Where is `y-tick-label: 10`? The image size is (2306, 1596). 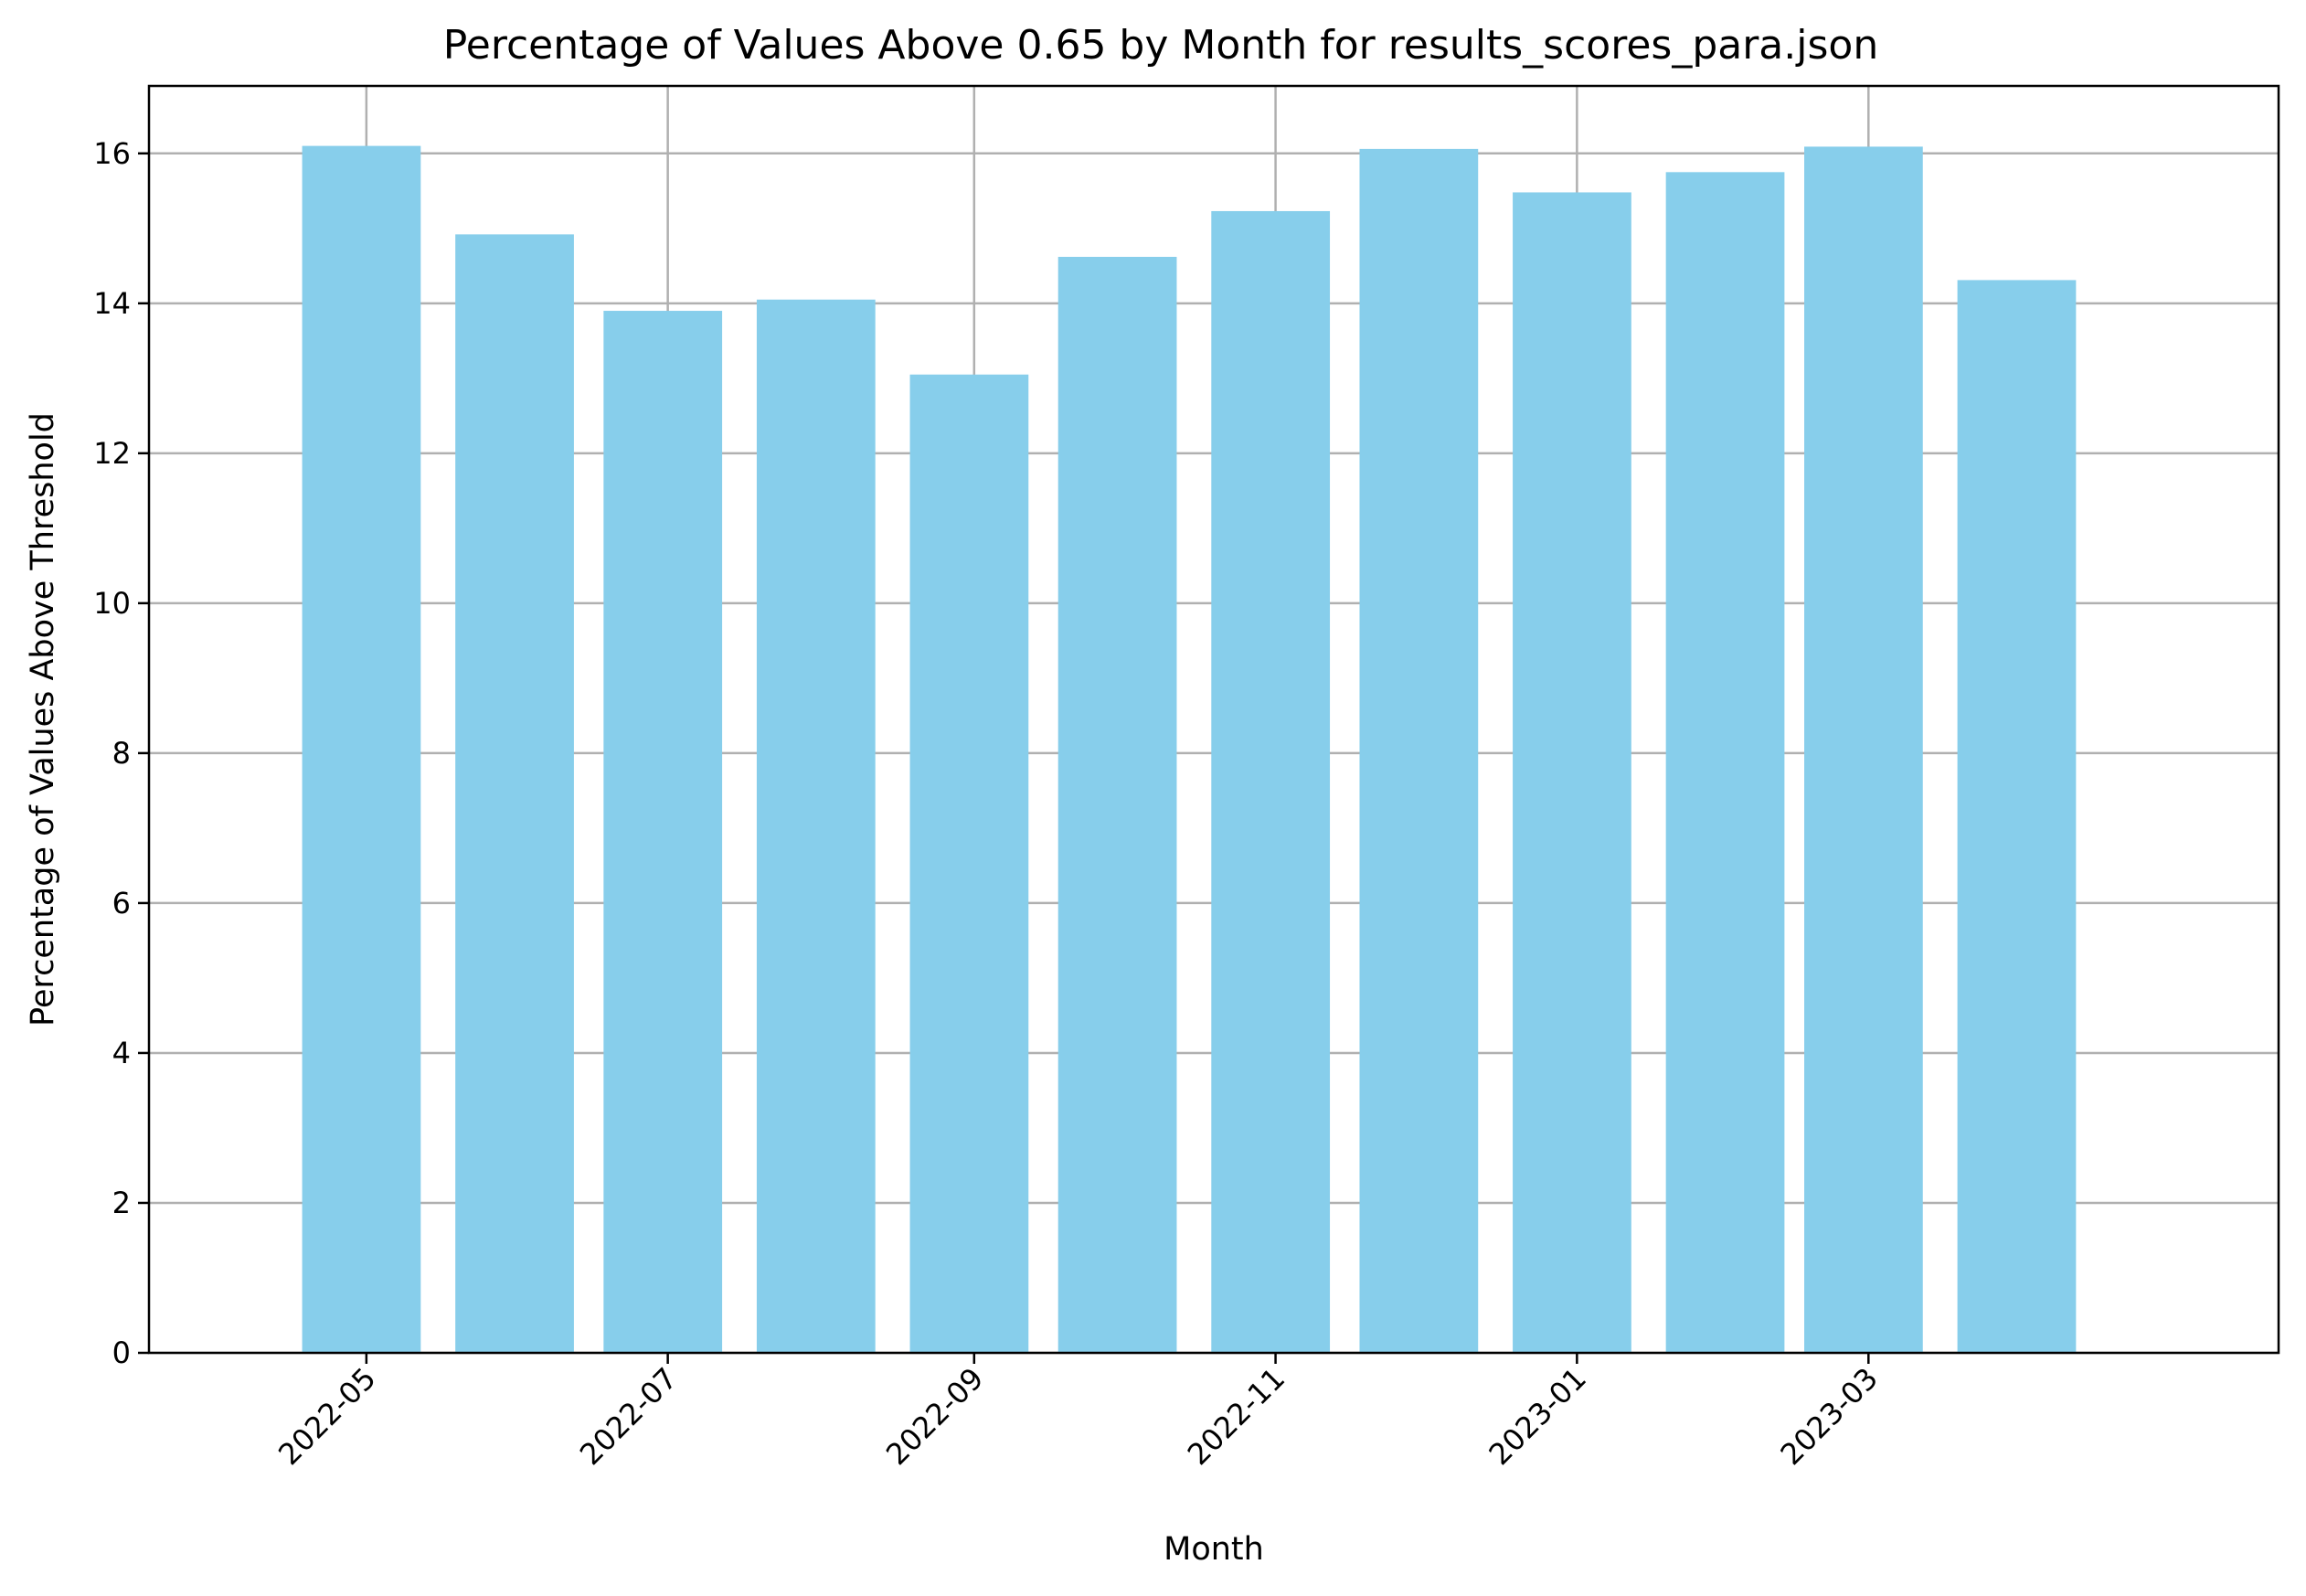 y-tick-label: 10 is located at coordinates (112, 603).